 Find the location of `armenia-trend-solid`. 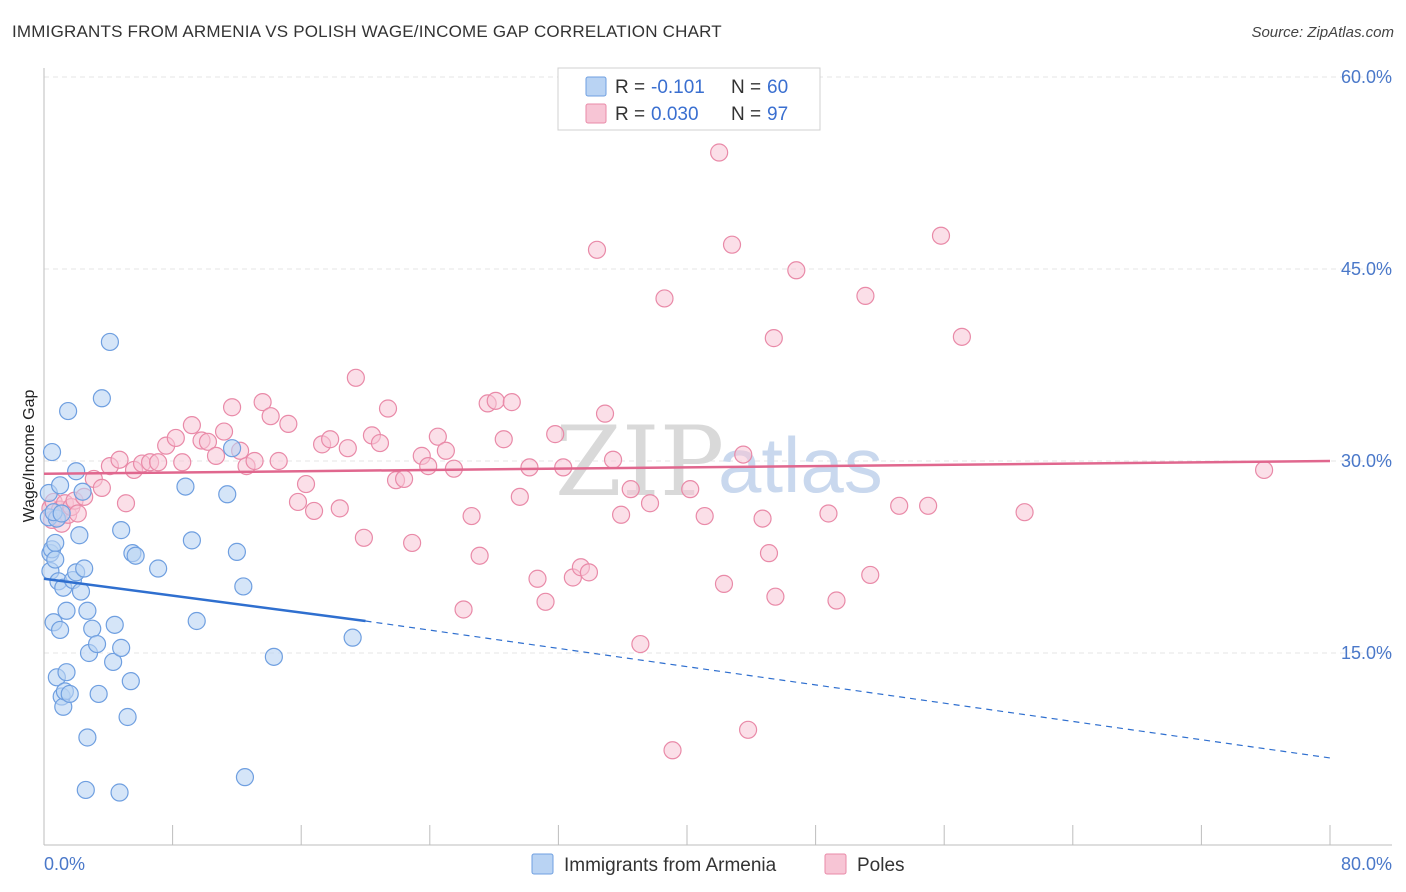

armenia-trend-solid is located at coordinates (204, 600).